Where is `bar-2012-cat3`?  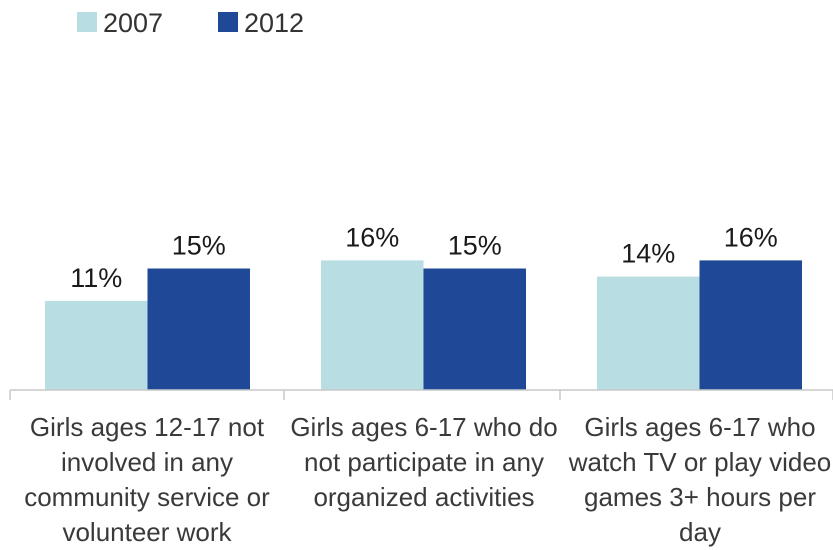 bar-2012-cat3 is located at coordinates (750, 325).